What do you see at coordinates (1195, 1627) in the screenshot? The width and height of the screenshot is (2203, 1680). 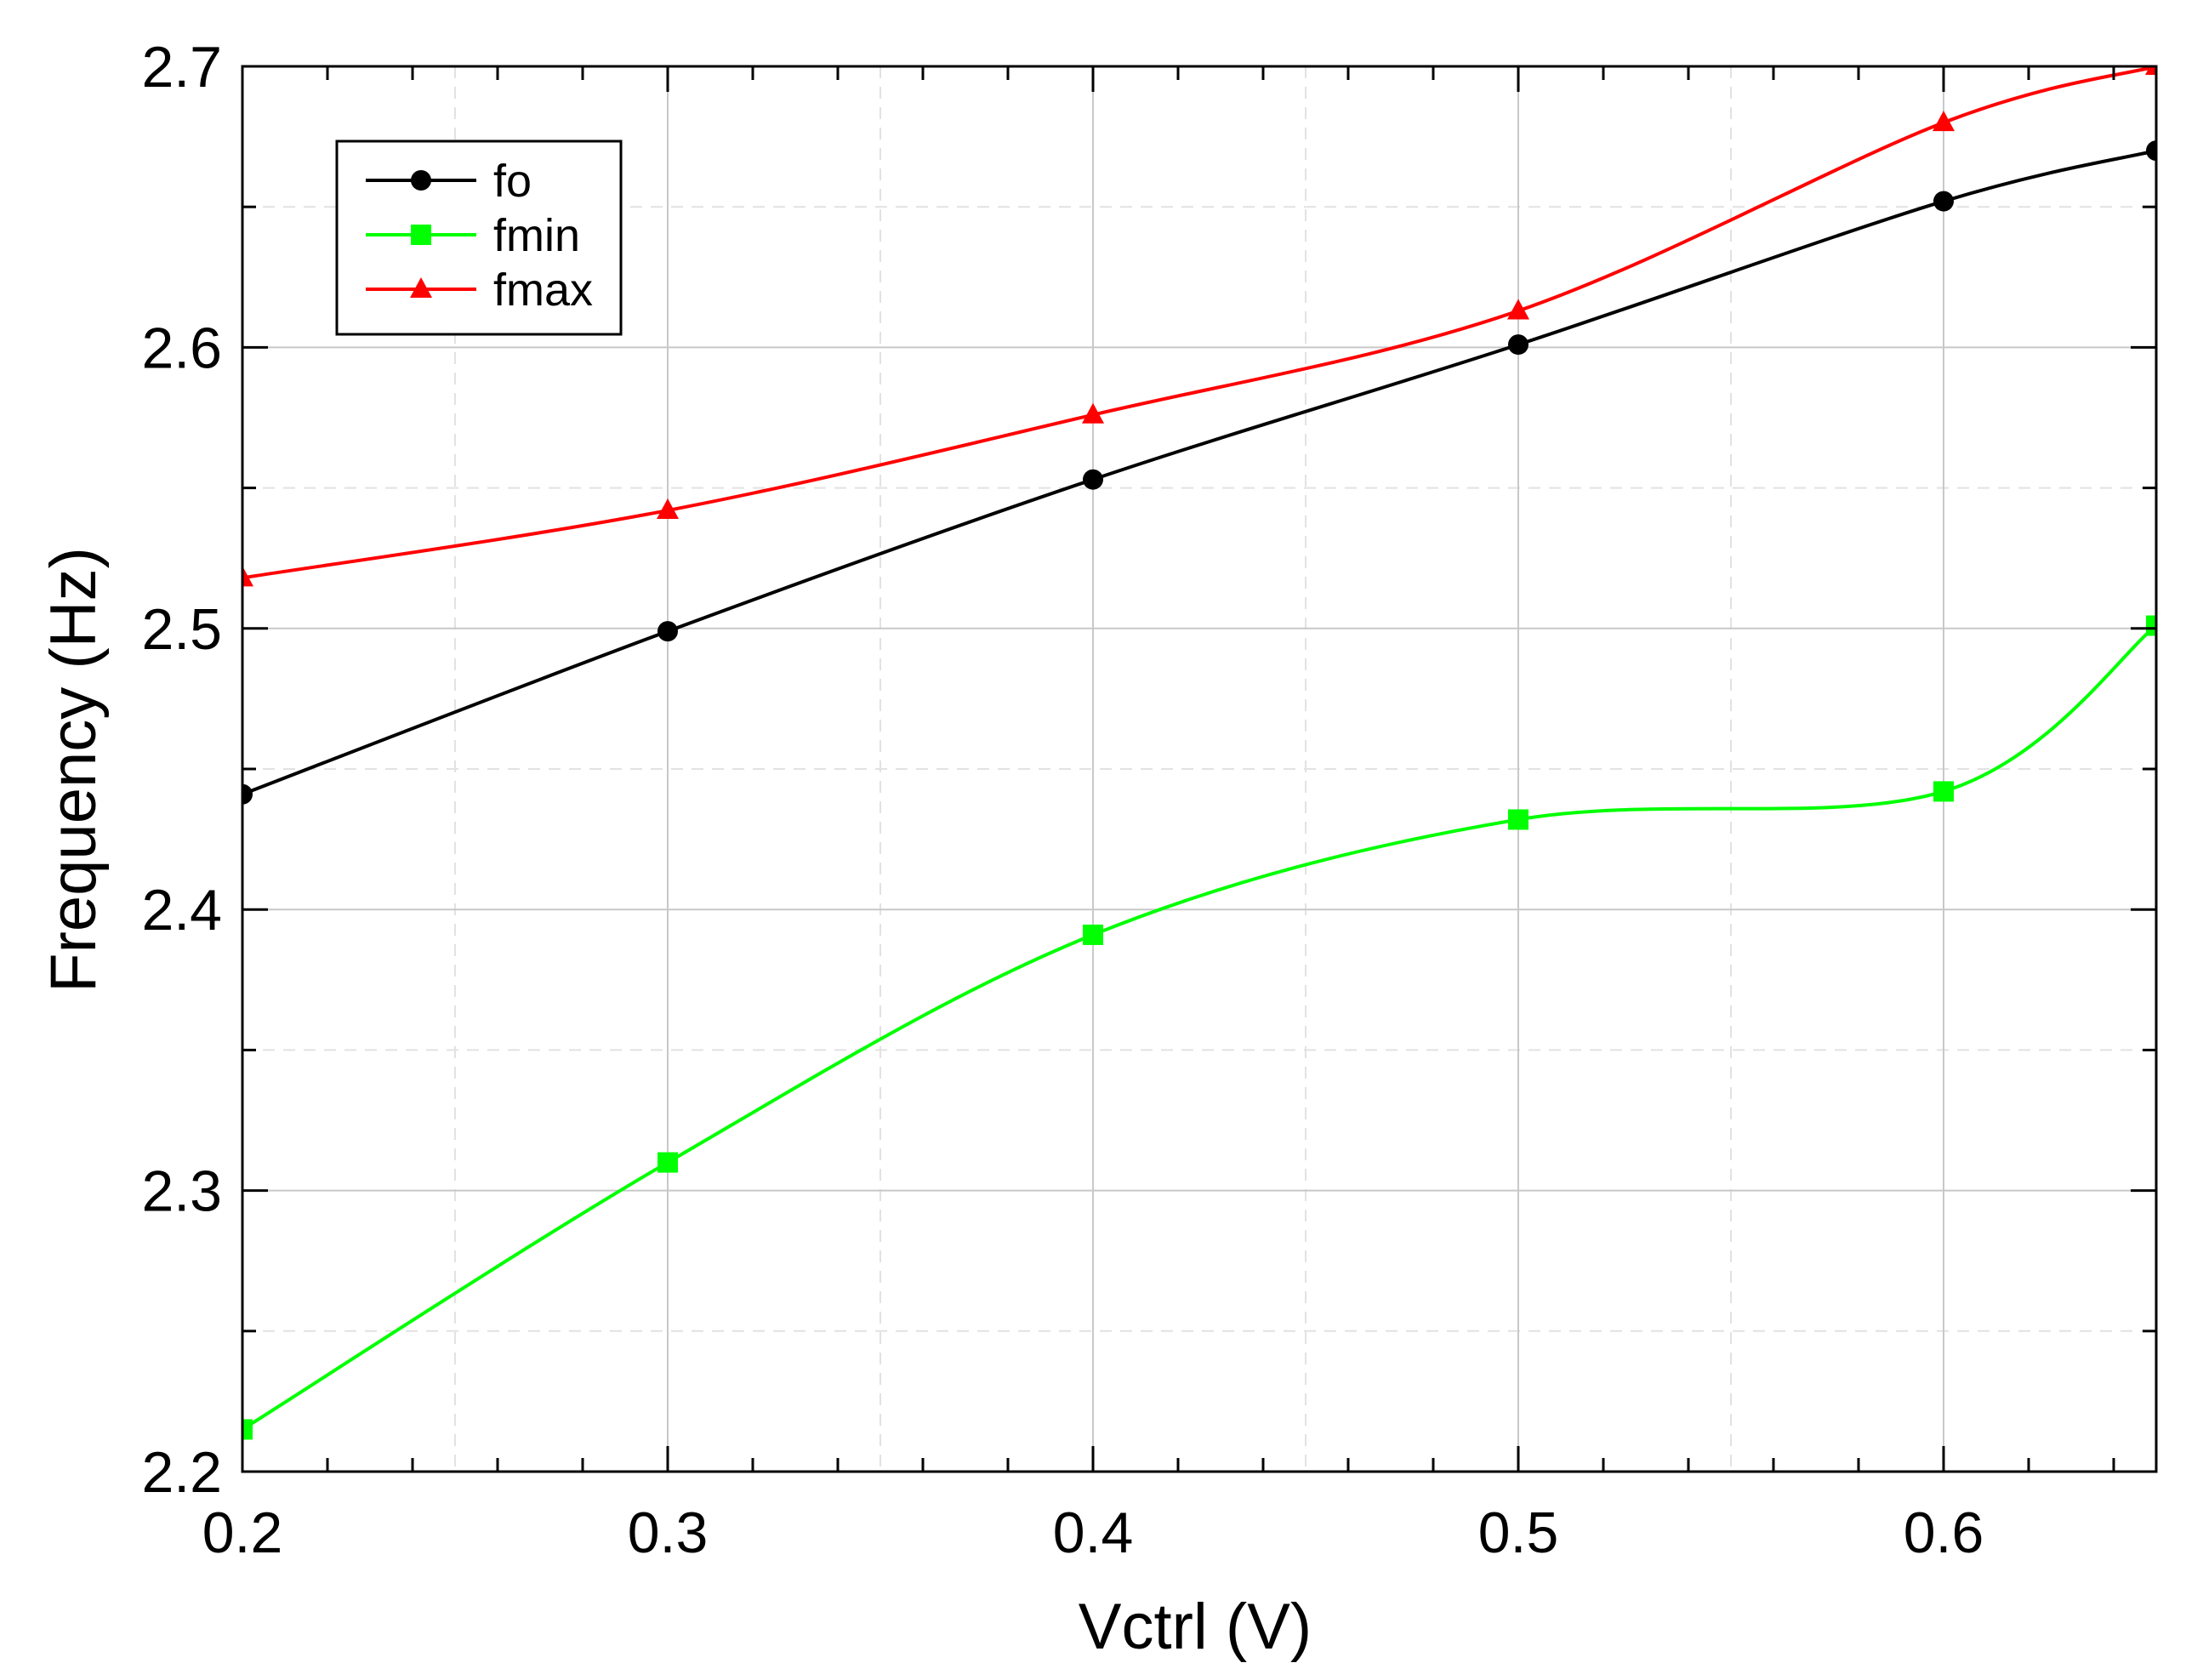 I see `x-axis-title: Vctrl (V)` at bounding box center [1195, 1627].